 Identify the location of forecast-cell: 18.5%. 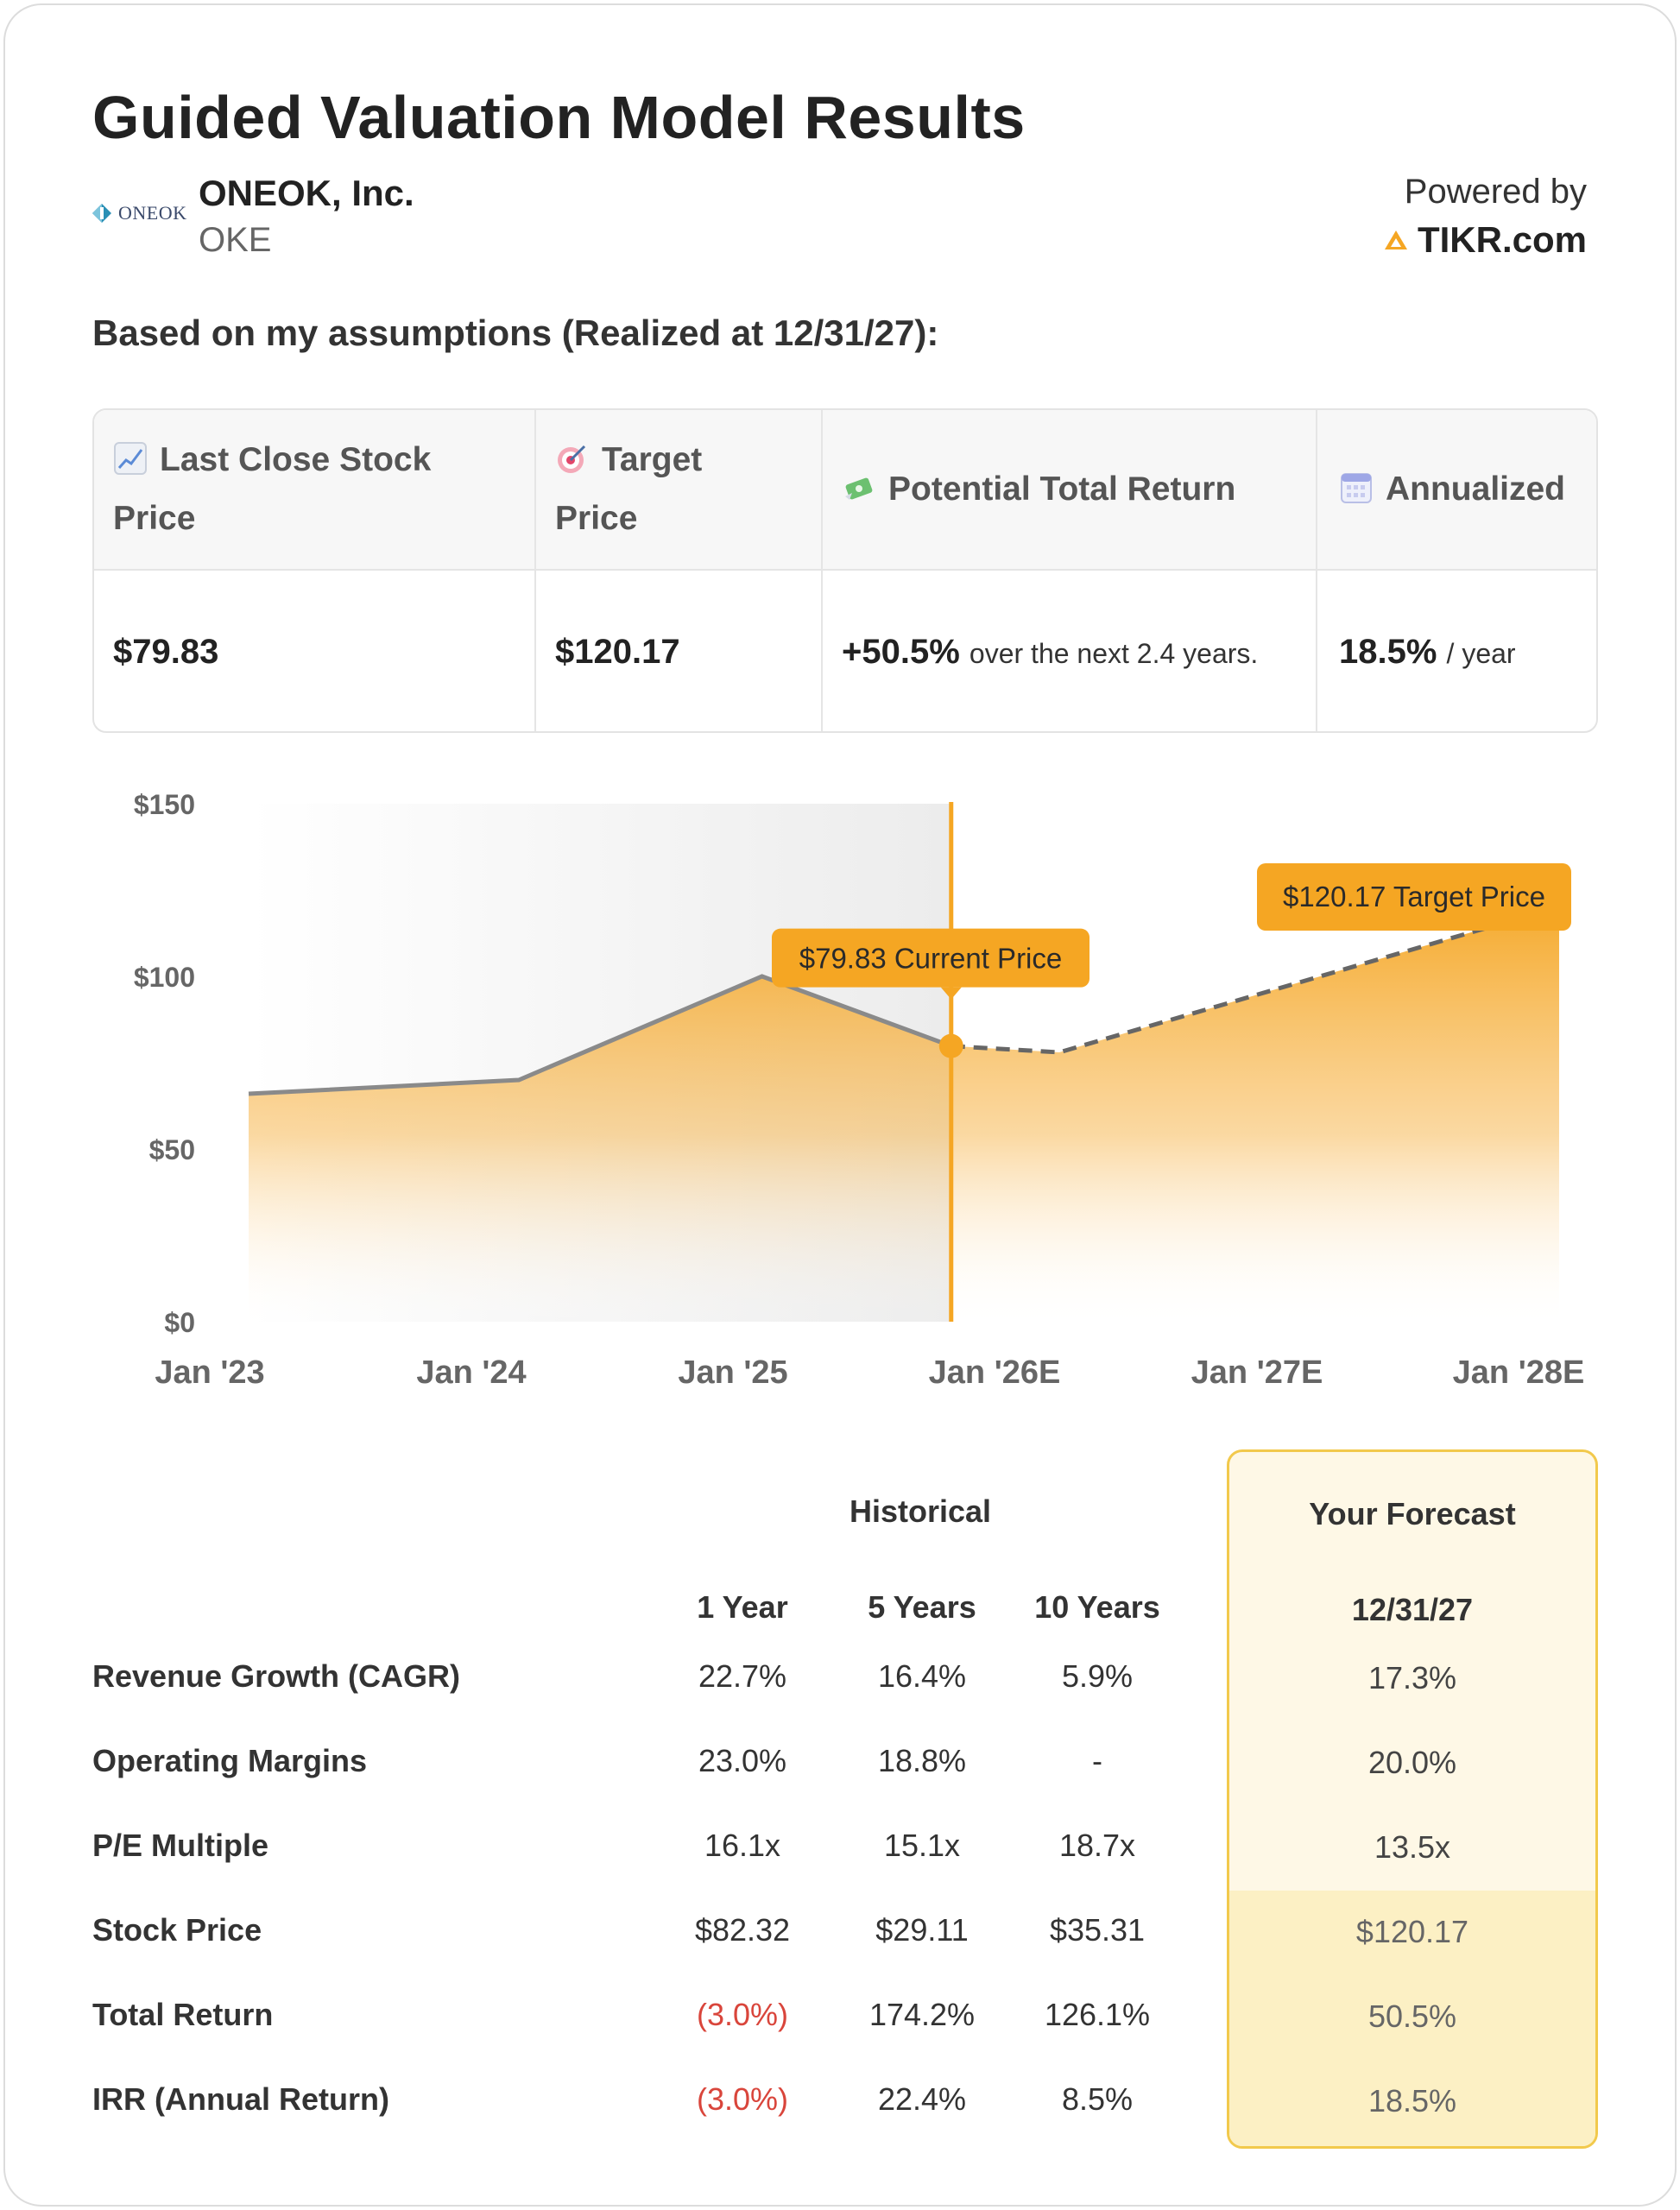
(1412, 2100).